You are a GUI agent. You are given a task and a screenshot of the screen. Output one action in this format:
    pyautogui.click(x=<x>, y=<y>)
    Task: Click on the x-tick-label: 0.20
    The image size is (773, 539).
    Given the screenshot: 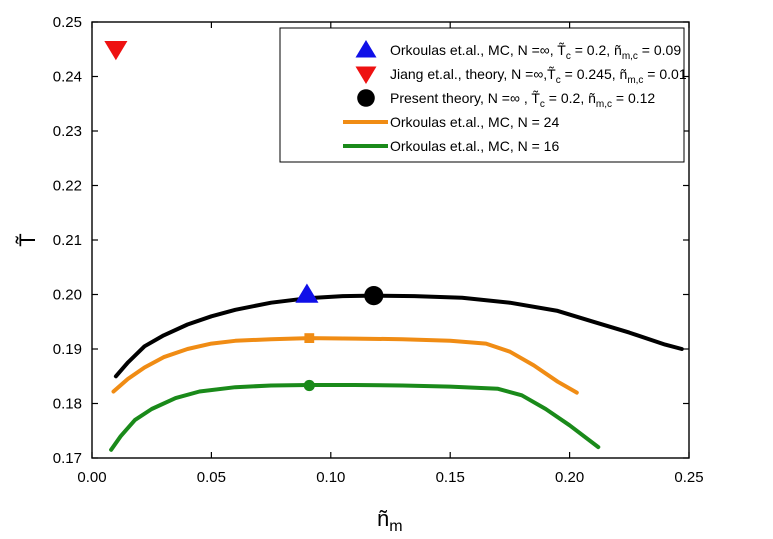 What is the action you would take?
    pyautogui.click(x=569, y=477)
    